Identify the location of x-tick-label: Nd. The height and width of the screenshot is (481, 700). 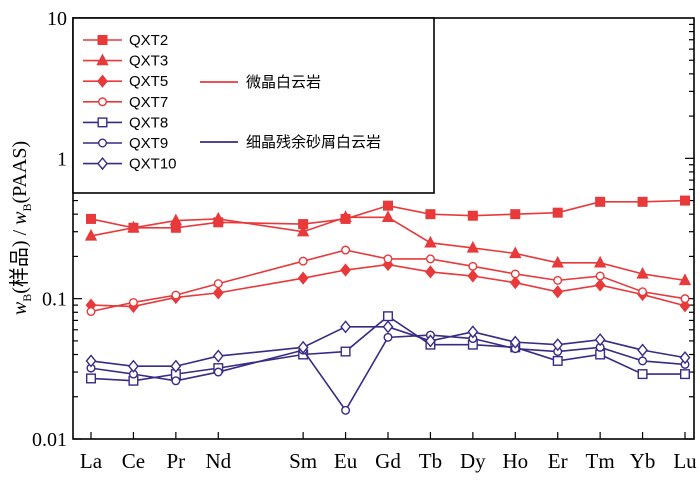
(218, 461).